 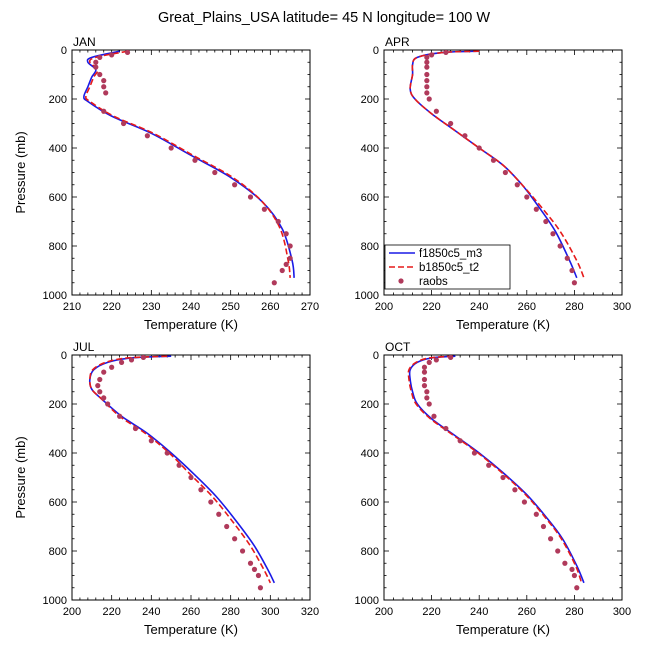 What do you see at coordinates (401, 281) in the screenshot?
I see `legend-marker-raobs` at bounding box center [401, 281].